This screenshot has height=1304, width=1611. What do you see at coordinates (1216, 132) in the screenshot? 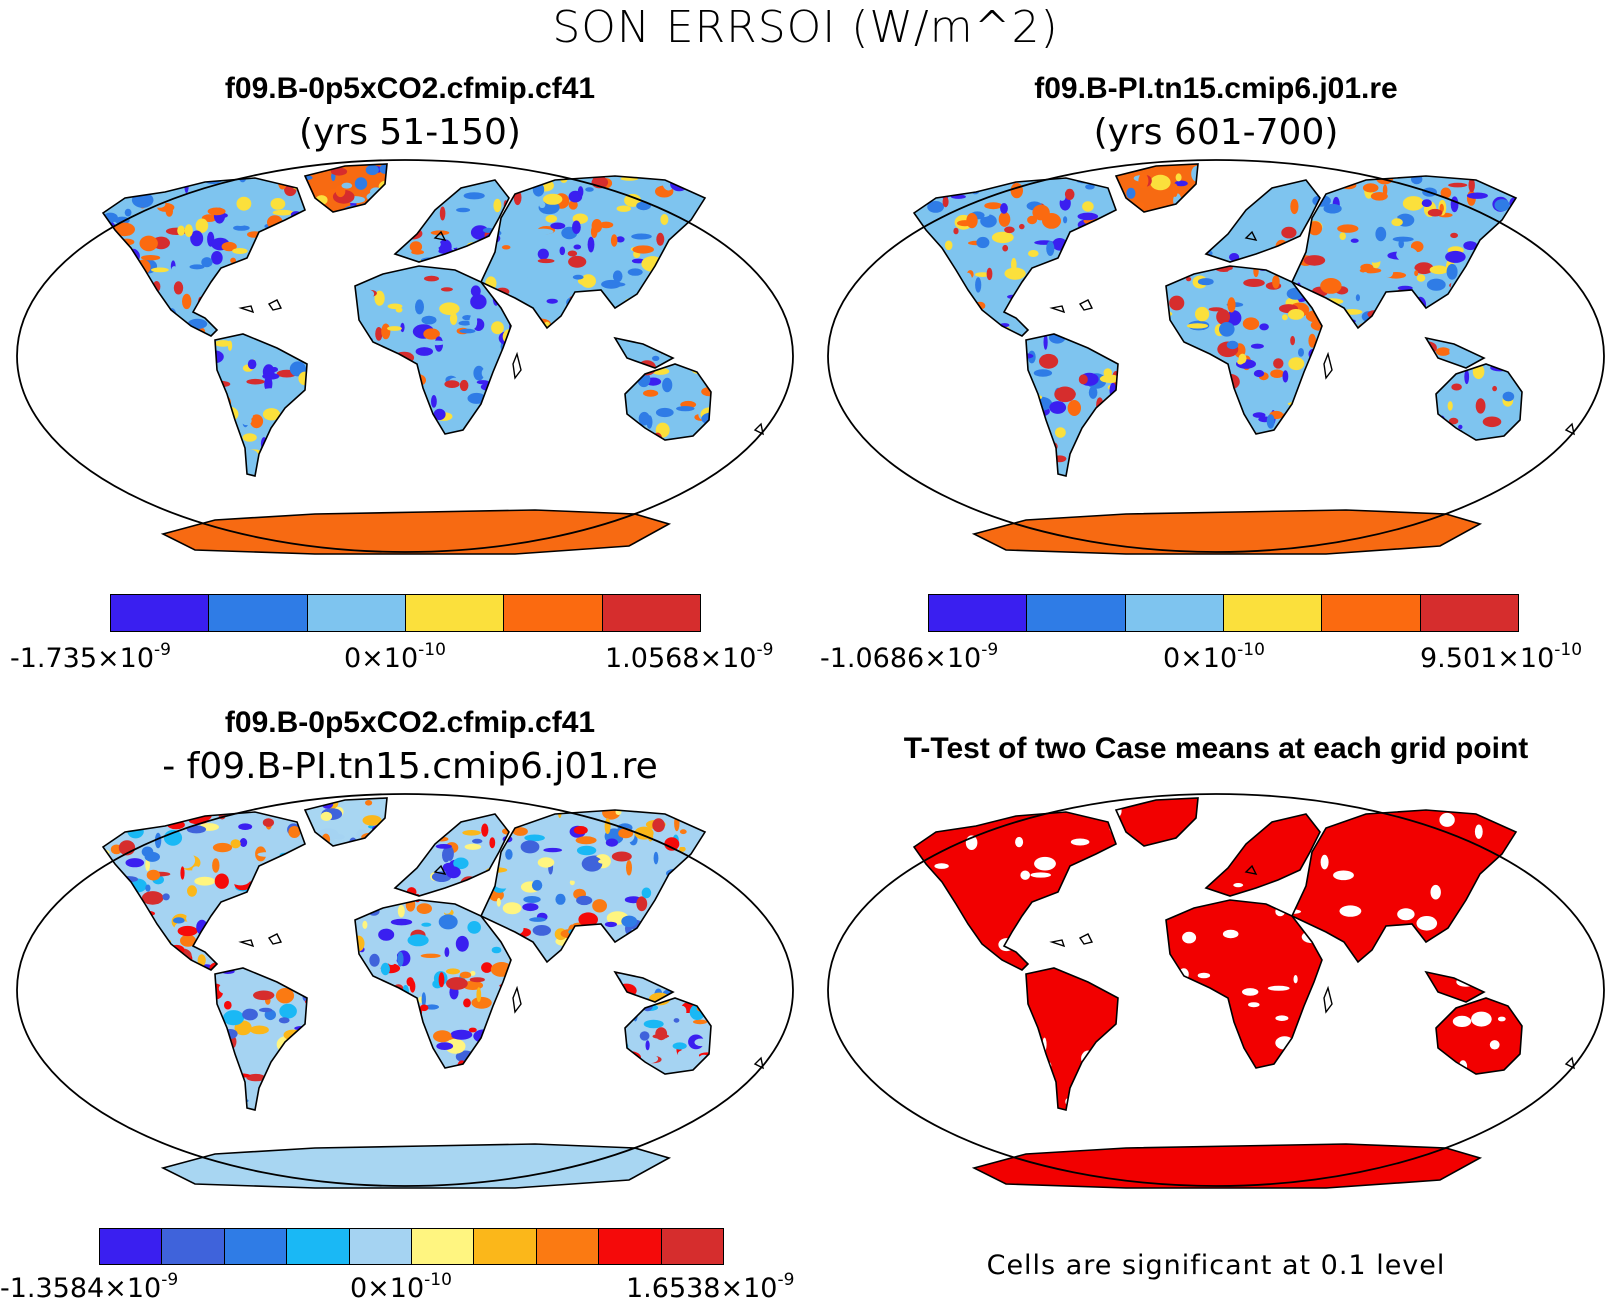
I see `panel-2-subtitle: (yrs 601-700)` at bounding box center [1216, 132].